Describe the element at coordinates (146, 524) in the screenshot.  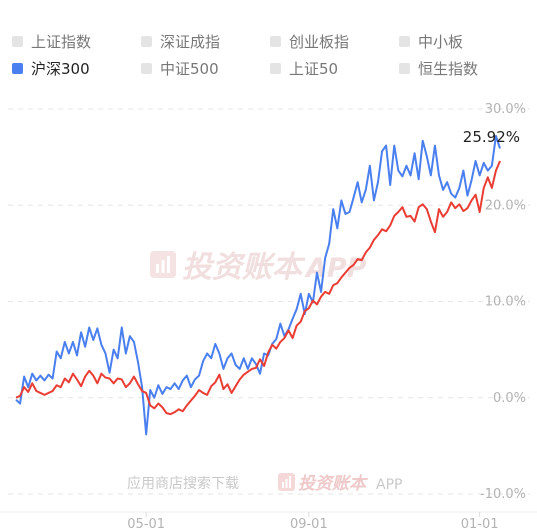
I see `x-tick-label: 05-01` at that location.